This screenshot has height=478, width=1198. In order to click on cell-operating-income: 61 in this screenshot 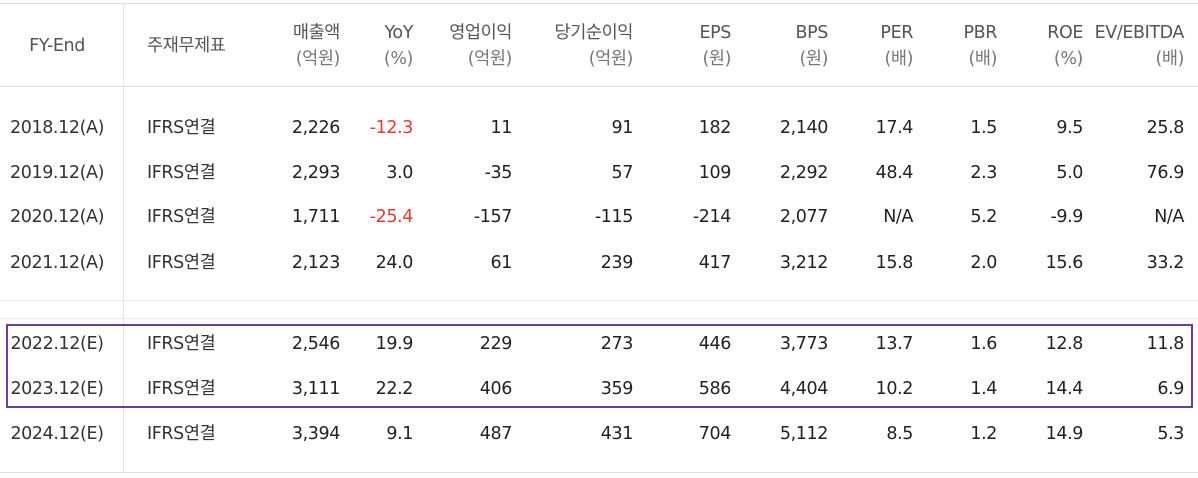, I will do `click(501, 263)`.